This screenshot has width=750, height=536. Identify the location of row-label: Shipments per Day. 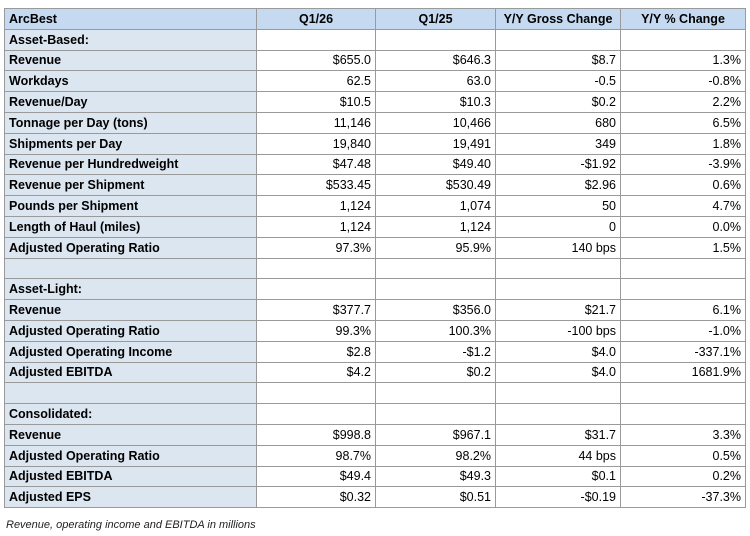
(130, 143).